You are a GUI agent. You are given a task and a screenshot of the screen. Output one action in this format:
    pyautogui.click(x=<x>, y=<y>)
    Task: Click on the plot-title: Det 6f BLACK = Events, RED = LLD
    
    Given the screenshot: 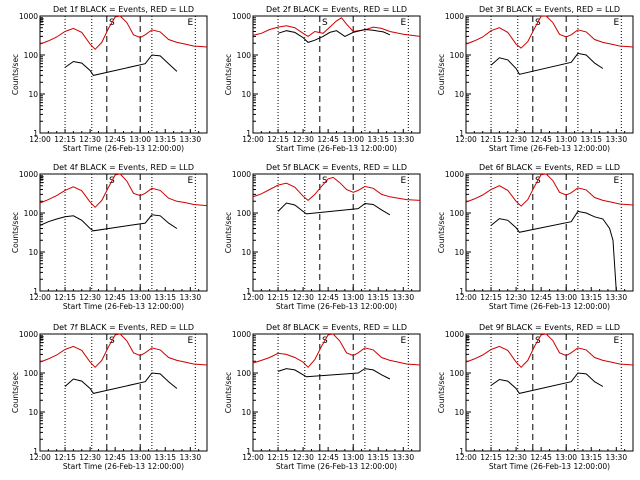 What is the action you would take?
    pyautogui.click(x=549, y=167)
    